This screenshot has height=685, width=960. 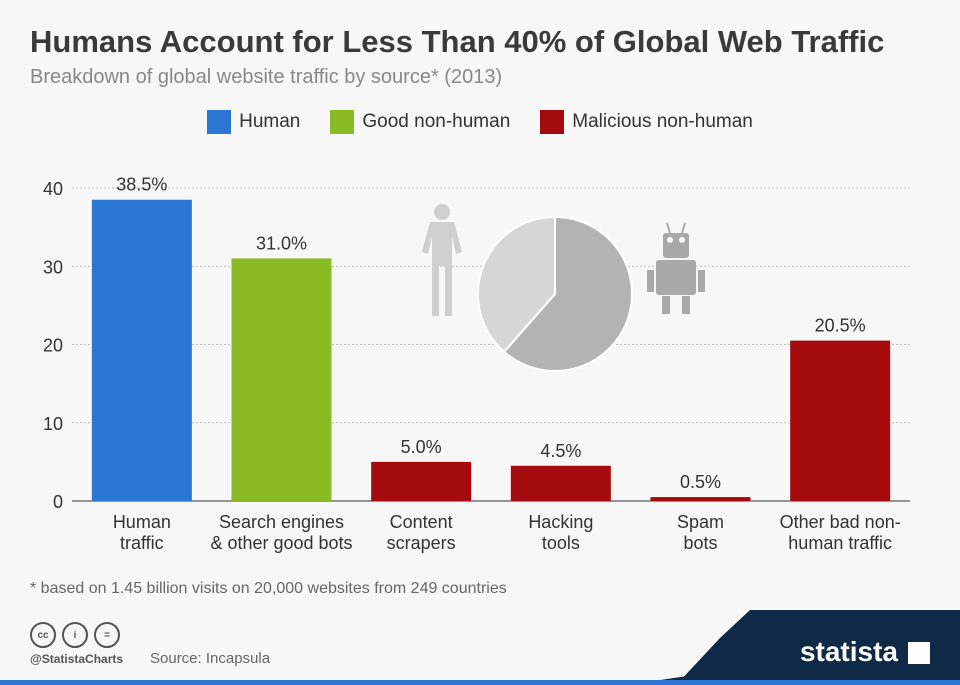 What do you see at coordinates (53, 267) in the screenshot?
I see `y-tick-label: 30` at bounding box center [53, 267].